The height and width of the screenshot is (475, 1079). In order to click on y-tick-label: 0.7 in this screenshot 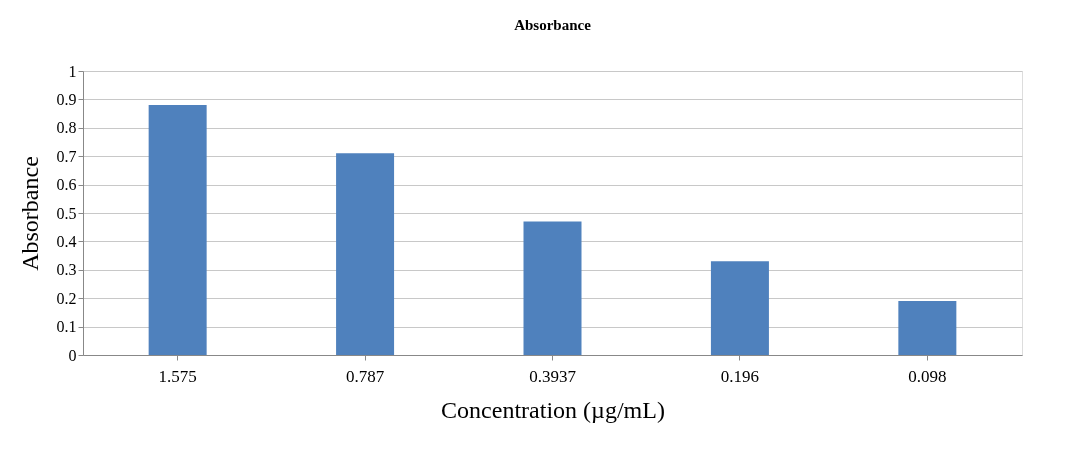, I will do `click(66, 156)`.